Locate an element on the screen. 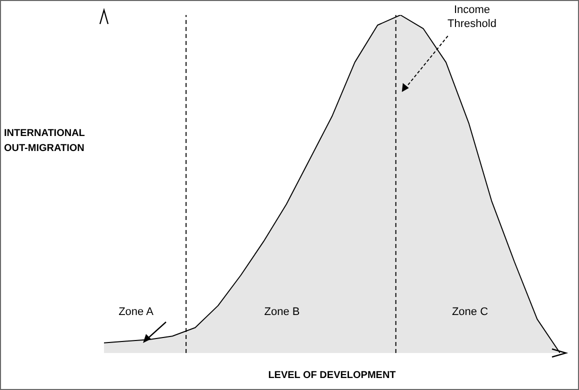 The width and height of the screenshot is (579, 390). x-axis-title: LEVEL OF DEVELOPMENT is located at coordinates (332, 375).